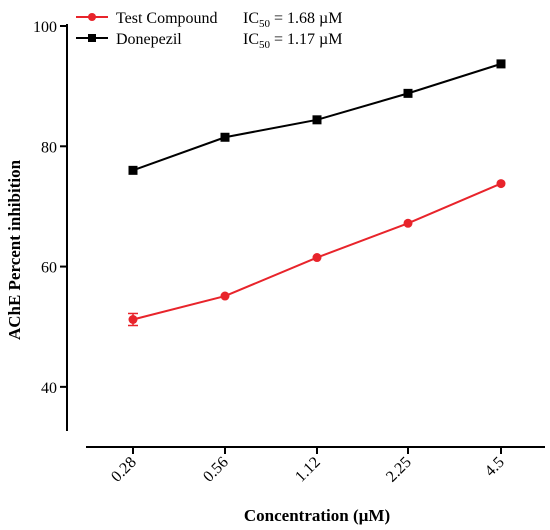 Image resolution: width=550 pixels, height=530 pixels. What do you see at coordinates (49, 268) in the screenshot?
I see `y-tick-label-60: 60` at bounding box center [49, 268].